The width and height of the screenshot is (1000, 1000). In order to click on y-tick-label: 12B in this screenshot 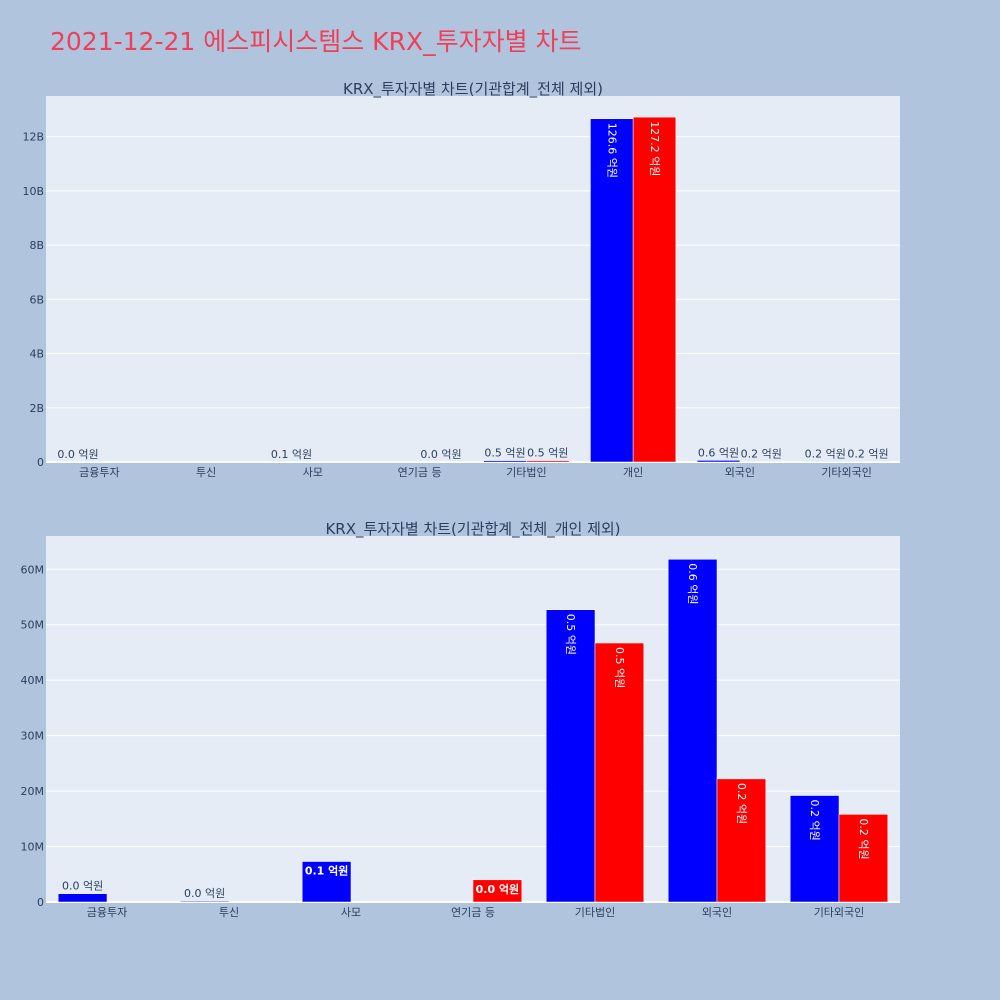, I will do `click(33, 137)`.